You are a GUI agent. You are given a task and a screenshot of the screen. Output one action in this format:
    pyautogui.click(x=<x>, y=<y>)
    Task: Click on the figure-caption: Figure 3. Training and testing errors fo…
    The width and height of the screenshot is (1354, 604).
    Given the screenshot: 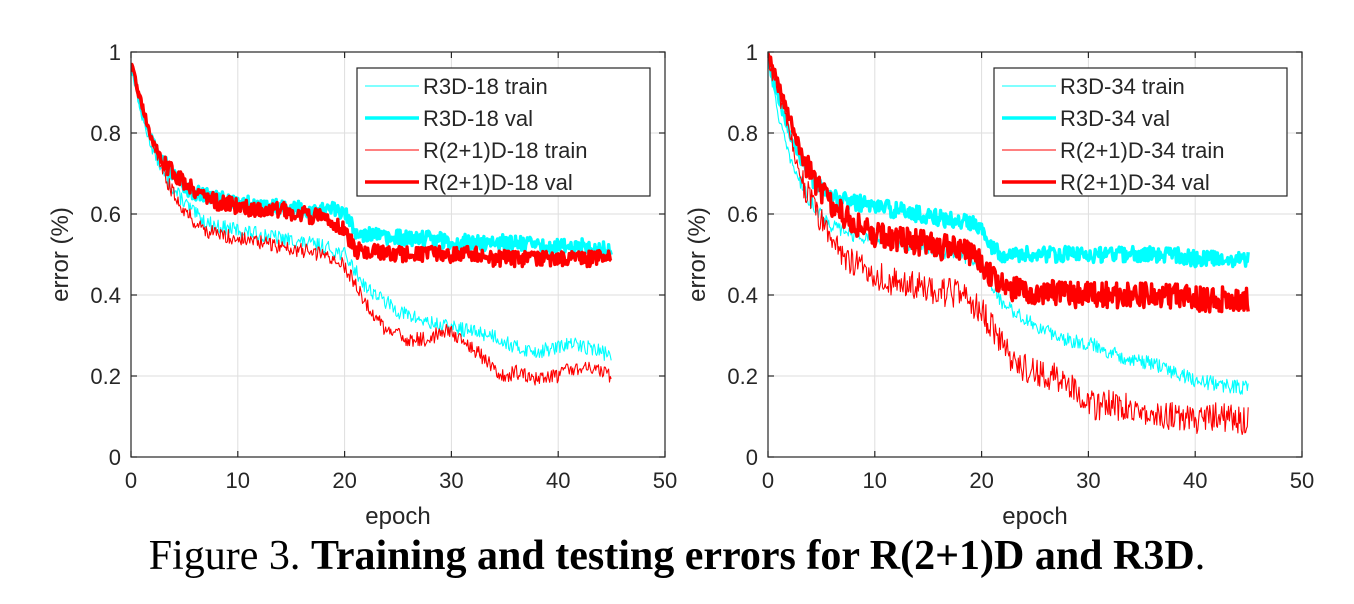 What is the action you would take?
    pyautogui.click(x=677, y=556)
    